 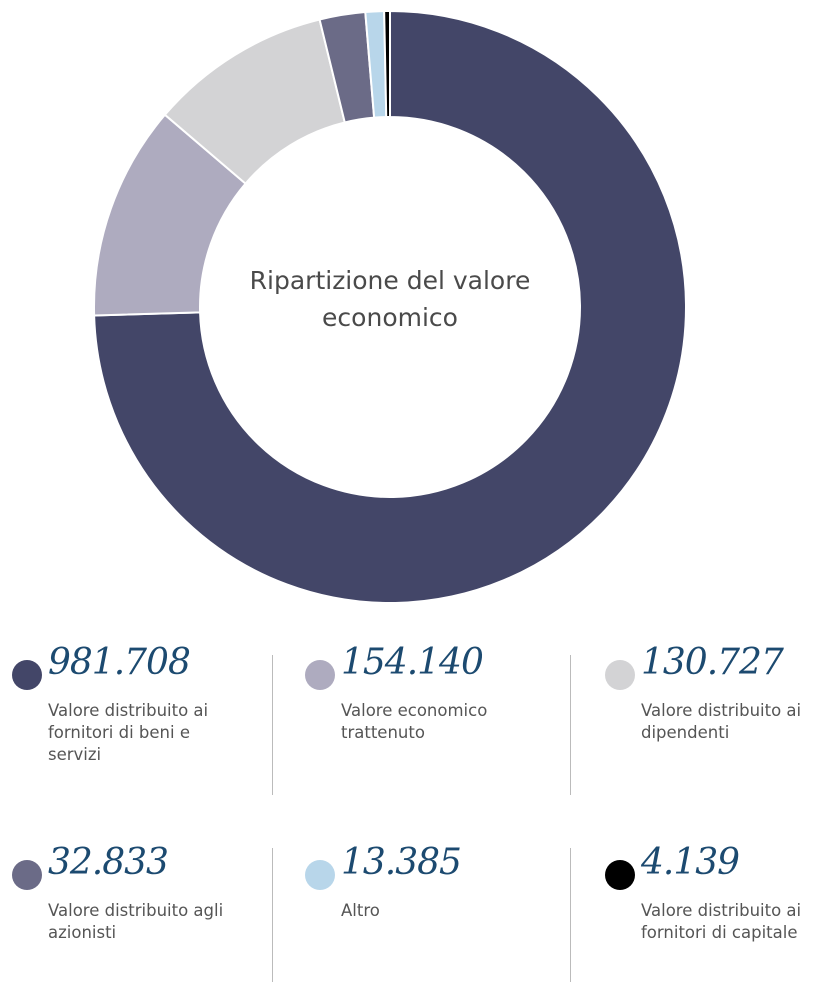 What do you see at coordinates (108, 862) in the screenshot?
I see `value-label: 32.833` at bounding box center [108, 862].